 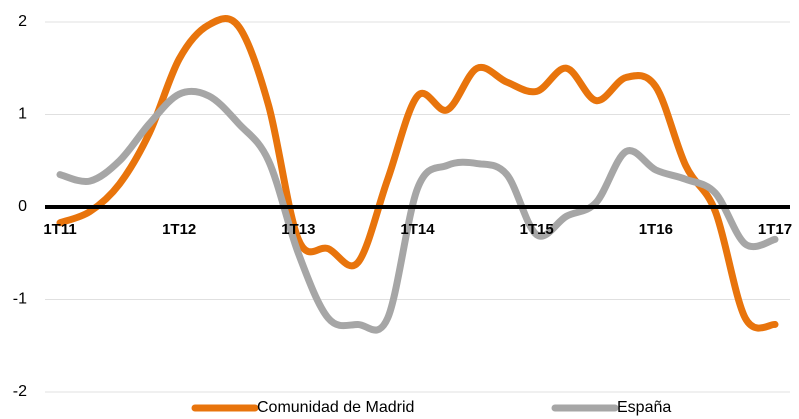 I want to click on y-tick-label: 0, so click(x=22, y=206).